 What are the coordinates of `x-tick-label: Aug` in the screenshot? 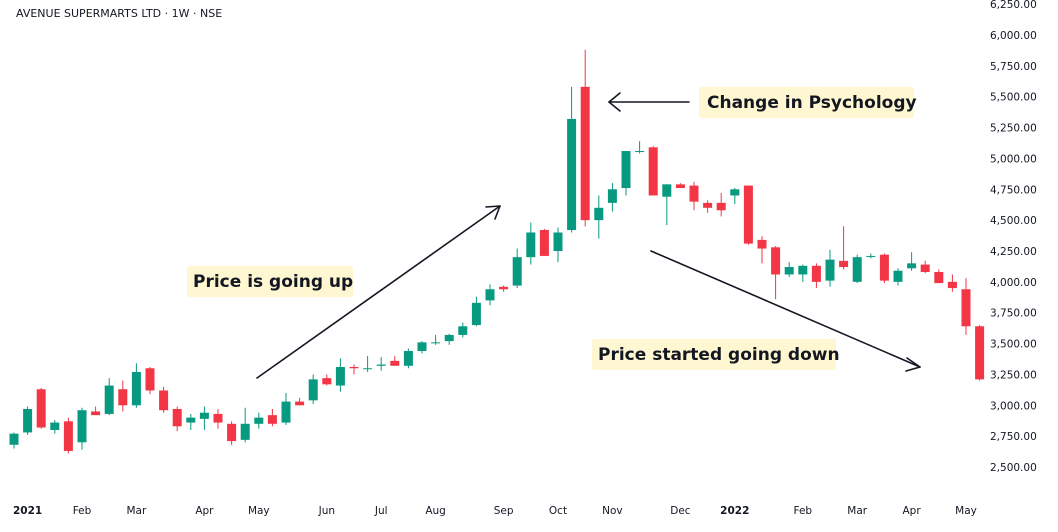 It's located at (435, 511).